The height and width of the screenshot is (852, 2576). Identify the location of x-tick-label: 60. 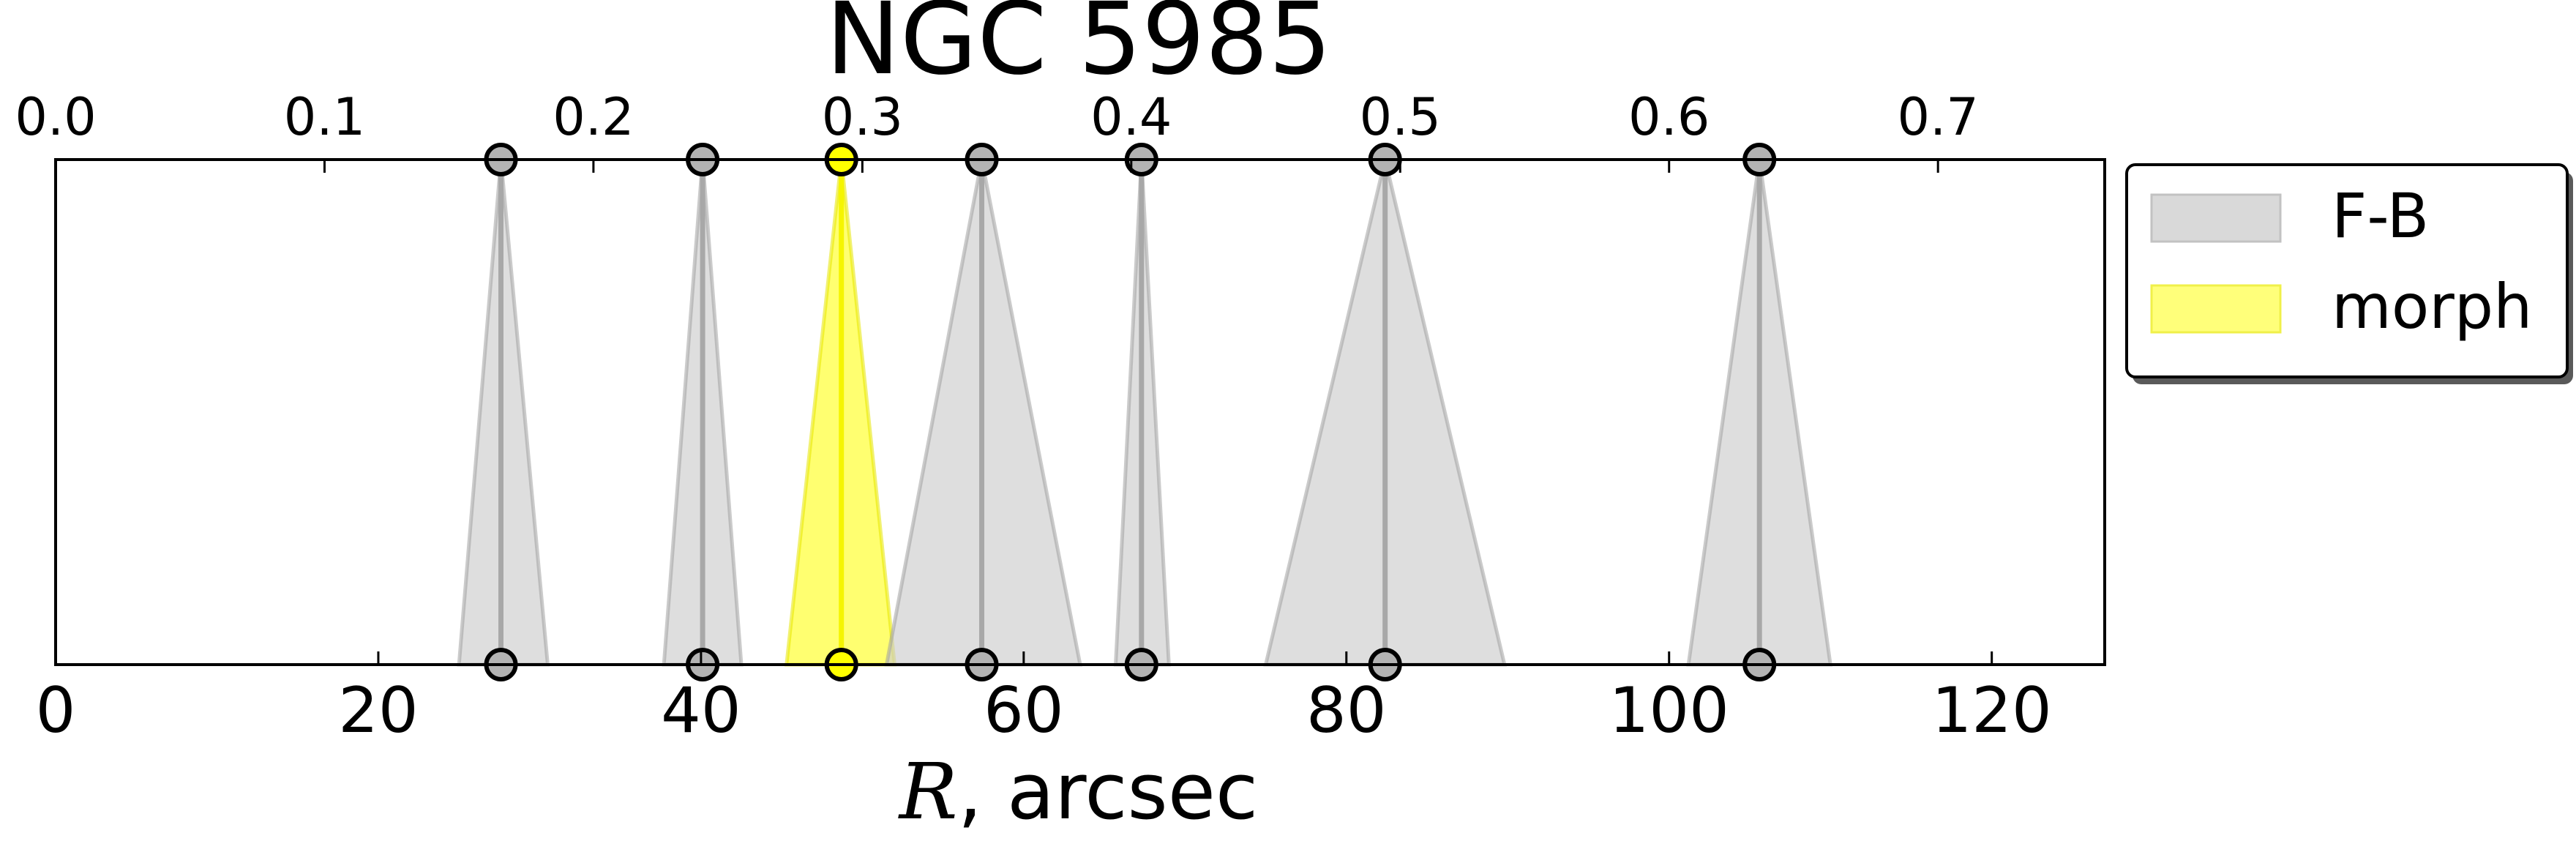
(1023, 710).